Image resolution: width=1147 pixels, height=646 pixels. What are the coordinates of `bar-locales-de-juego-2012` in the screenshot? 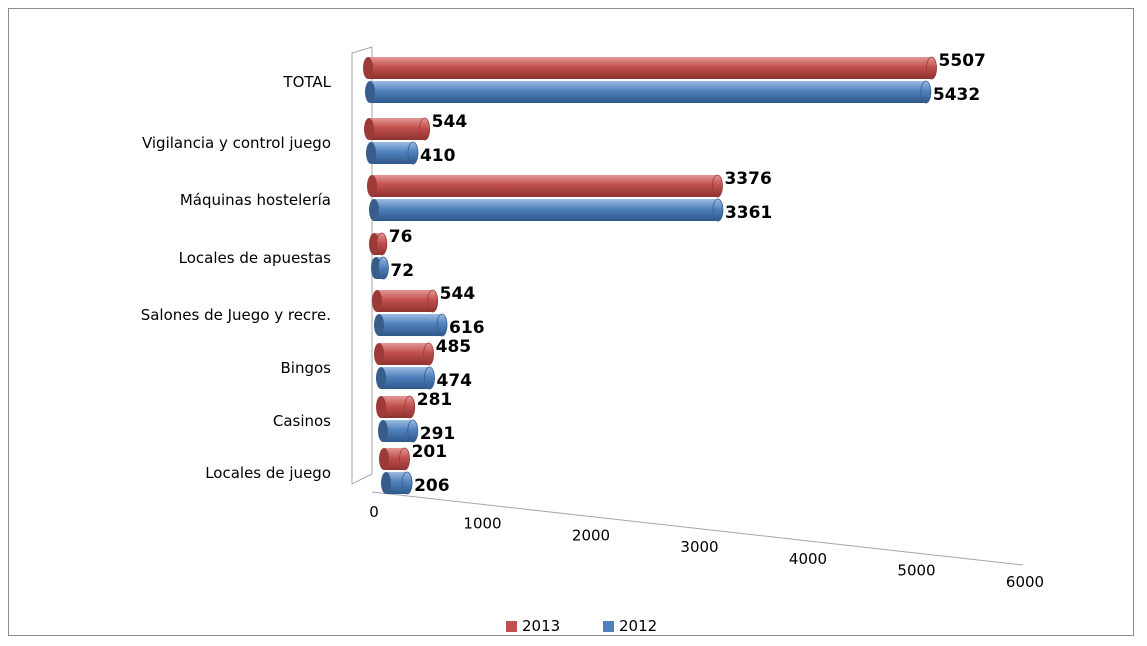 It's located at (397, 483).